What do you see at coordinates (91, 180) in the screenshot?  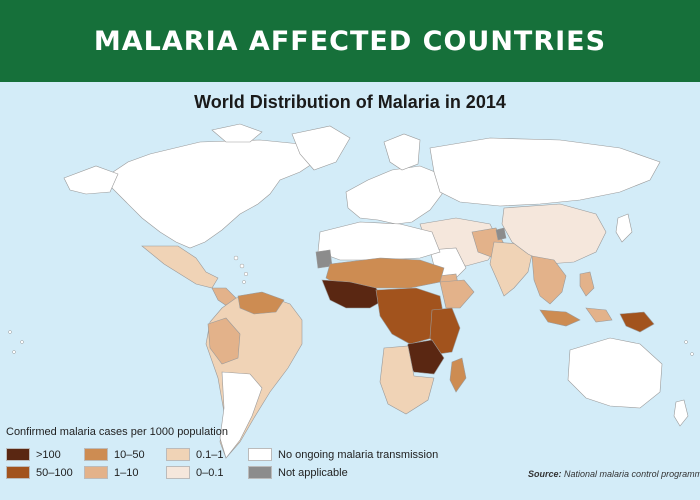 I see `alaska` at bounding box center [91, 180].